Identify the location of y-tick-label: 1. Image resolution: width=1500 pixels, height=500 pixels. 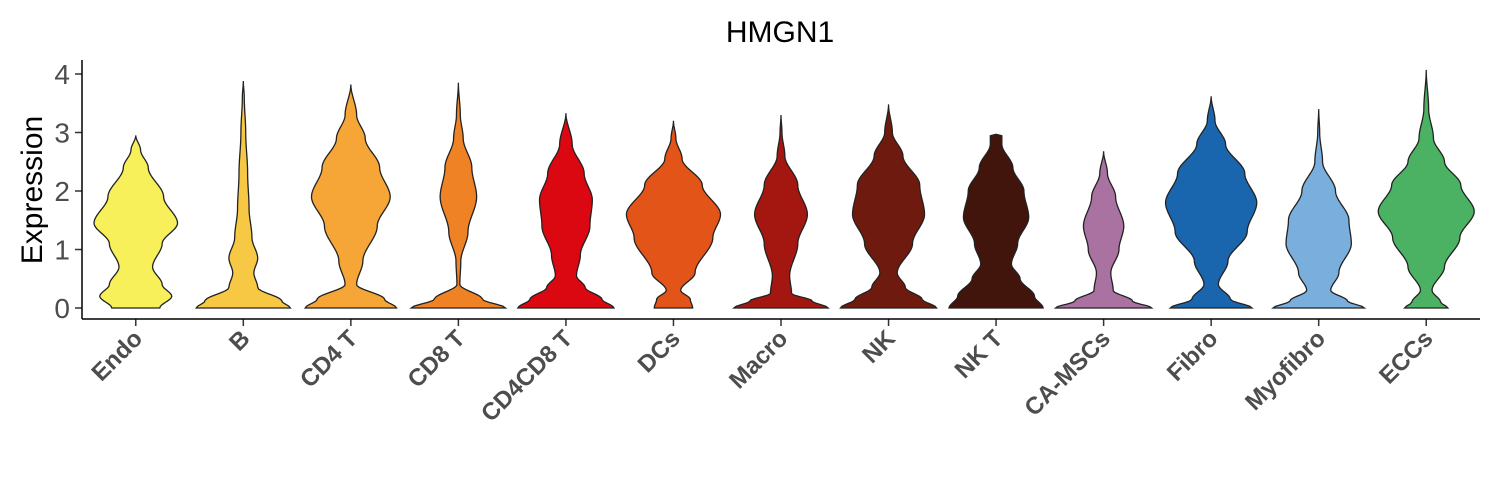
(62, 250).